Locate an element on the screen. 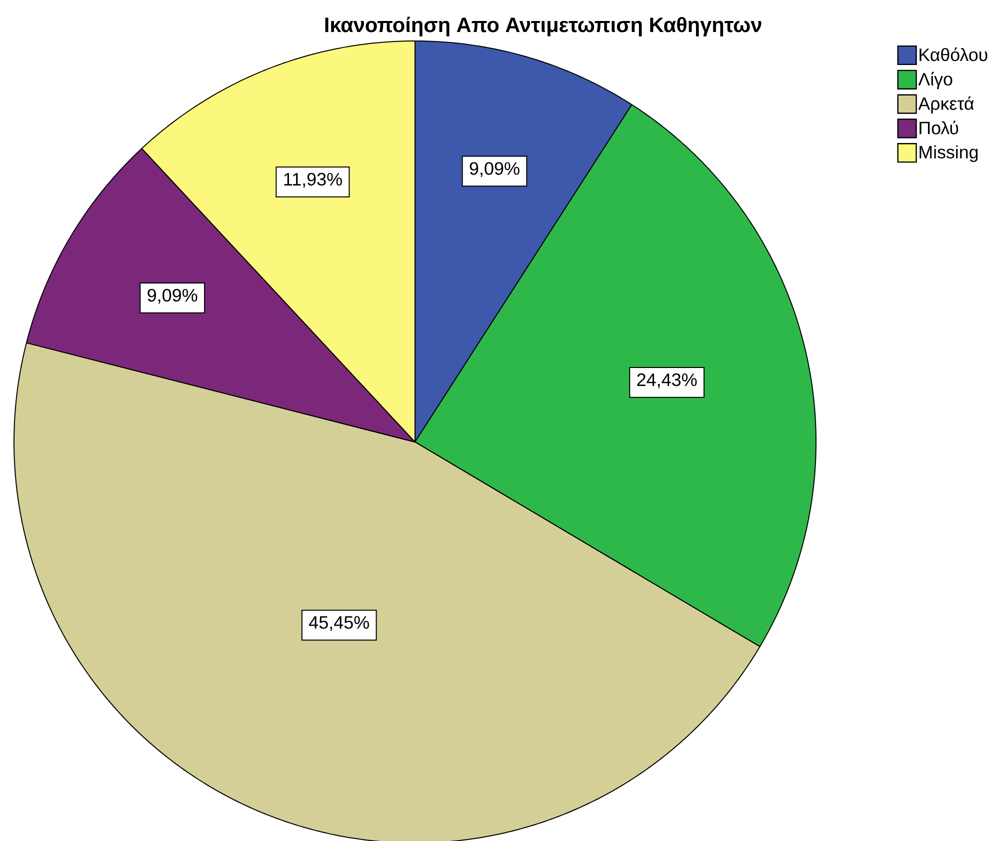 The width and height of the screenshot is (995, 841). data-label: 24,43% is located at coordinates (667, 380).